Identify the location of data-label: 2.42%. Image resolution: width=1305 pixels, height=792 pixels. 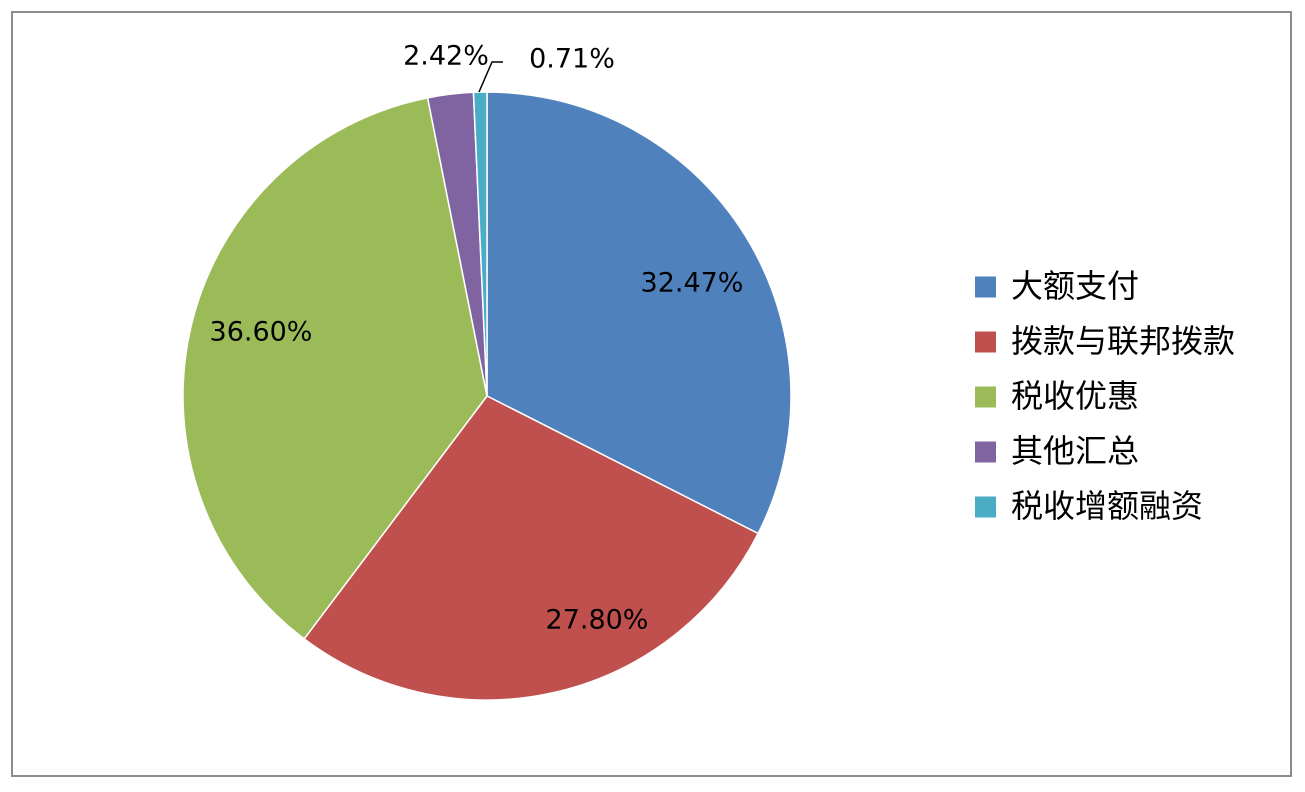
(446, 56).